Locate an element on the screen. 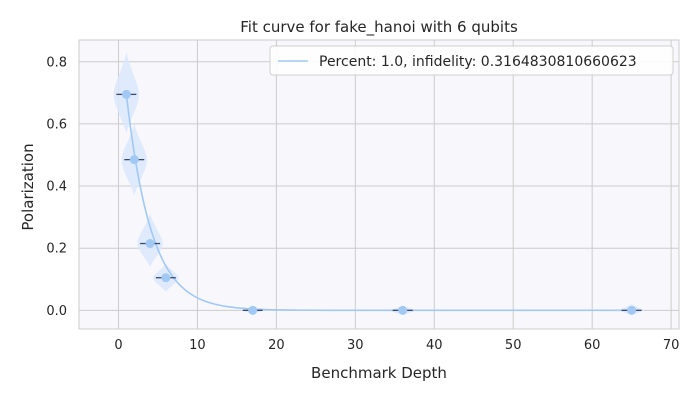 This screenshot has height=400, width=700. legend-box is located at coordinates (471, 60).